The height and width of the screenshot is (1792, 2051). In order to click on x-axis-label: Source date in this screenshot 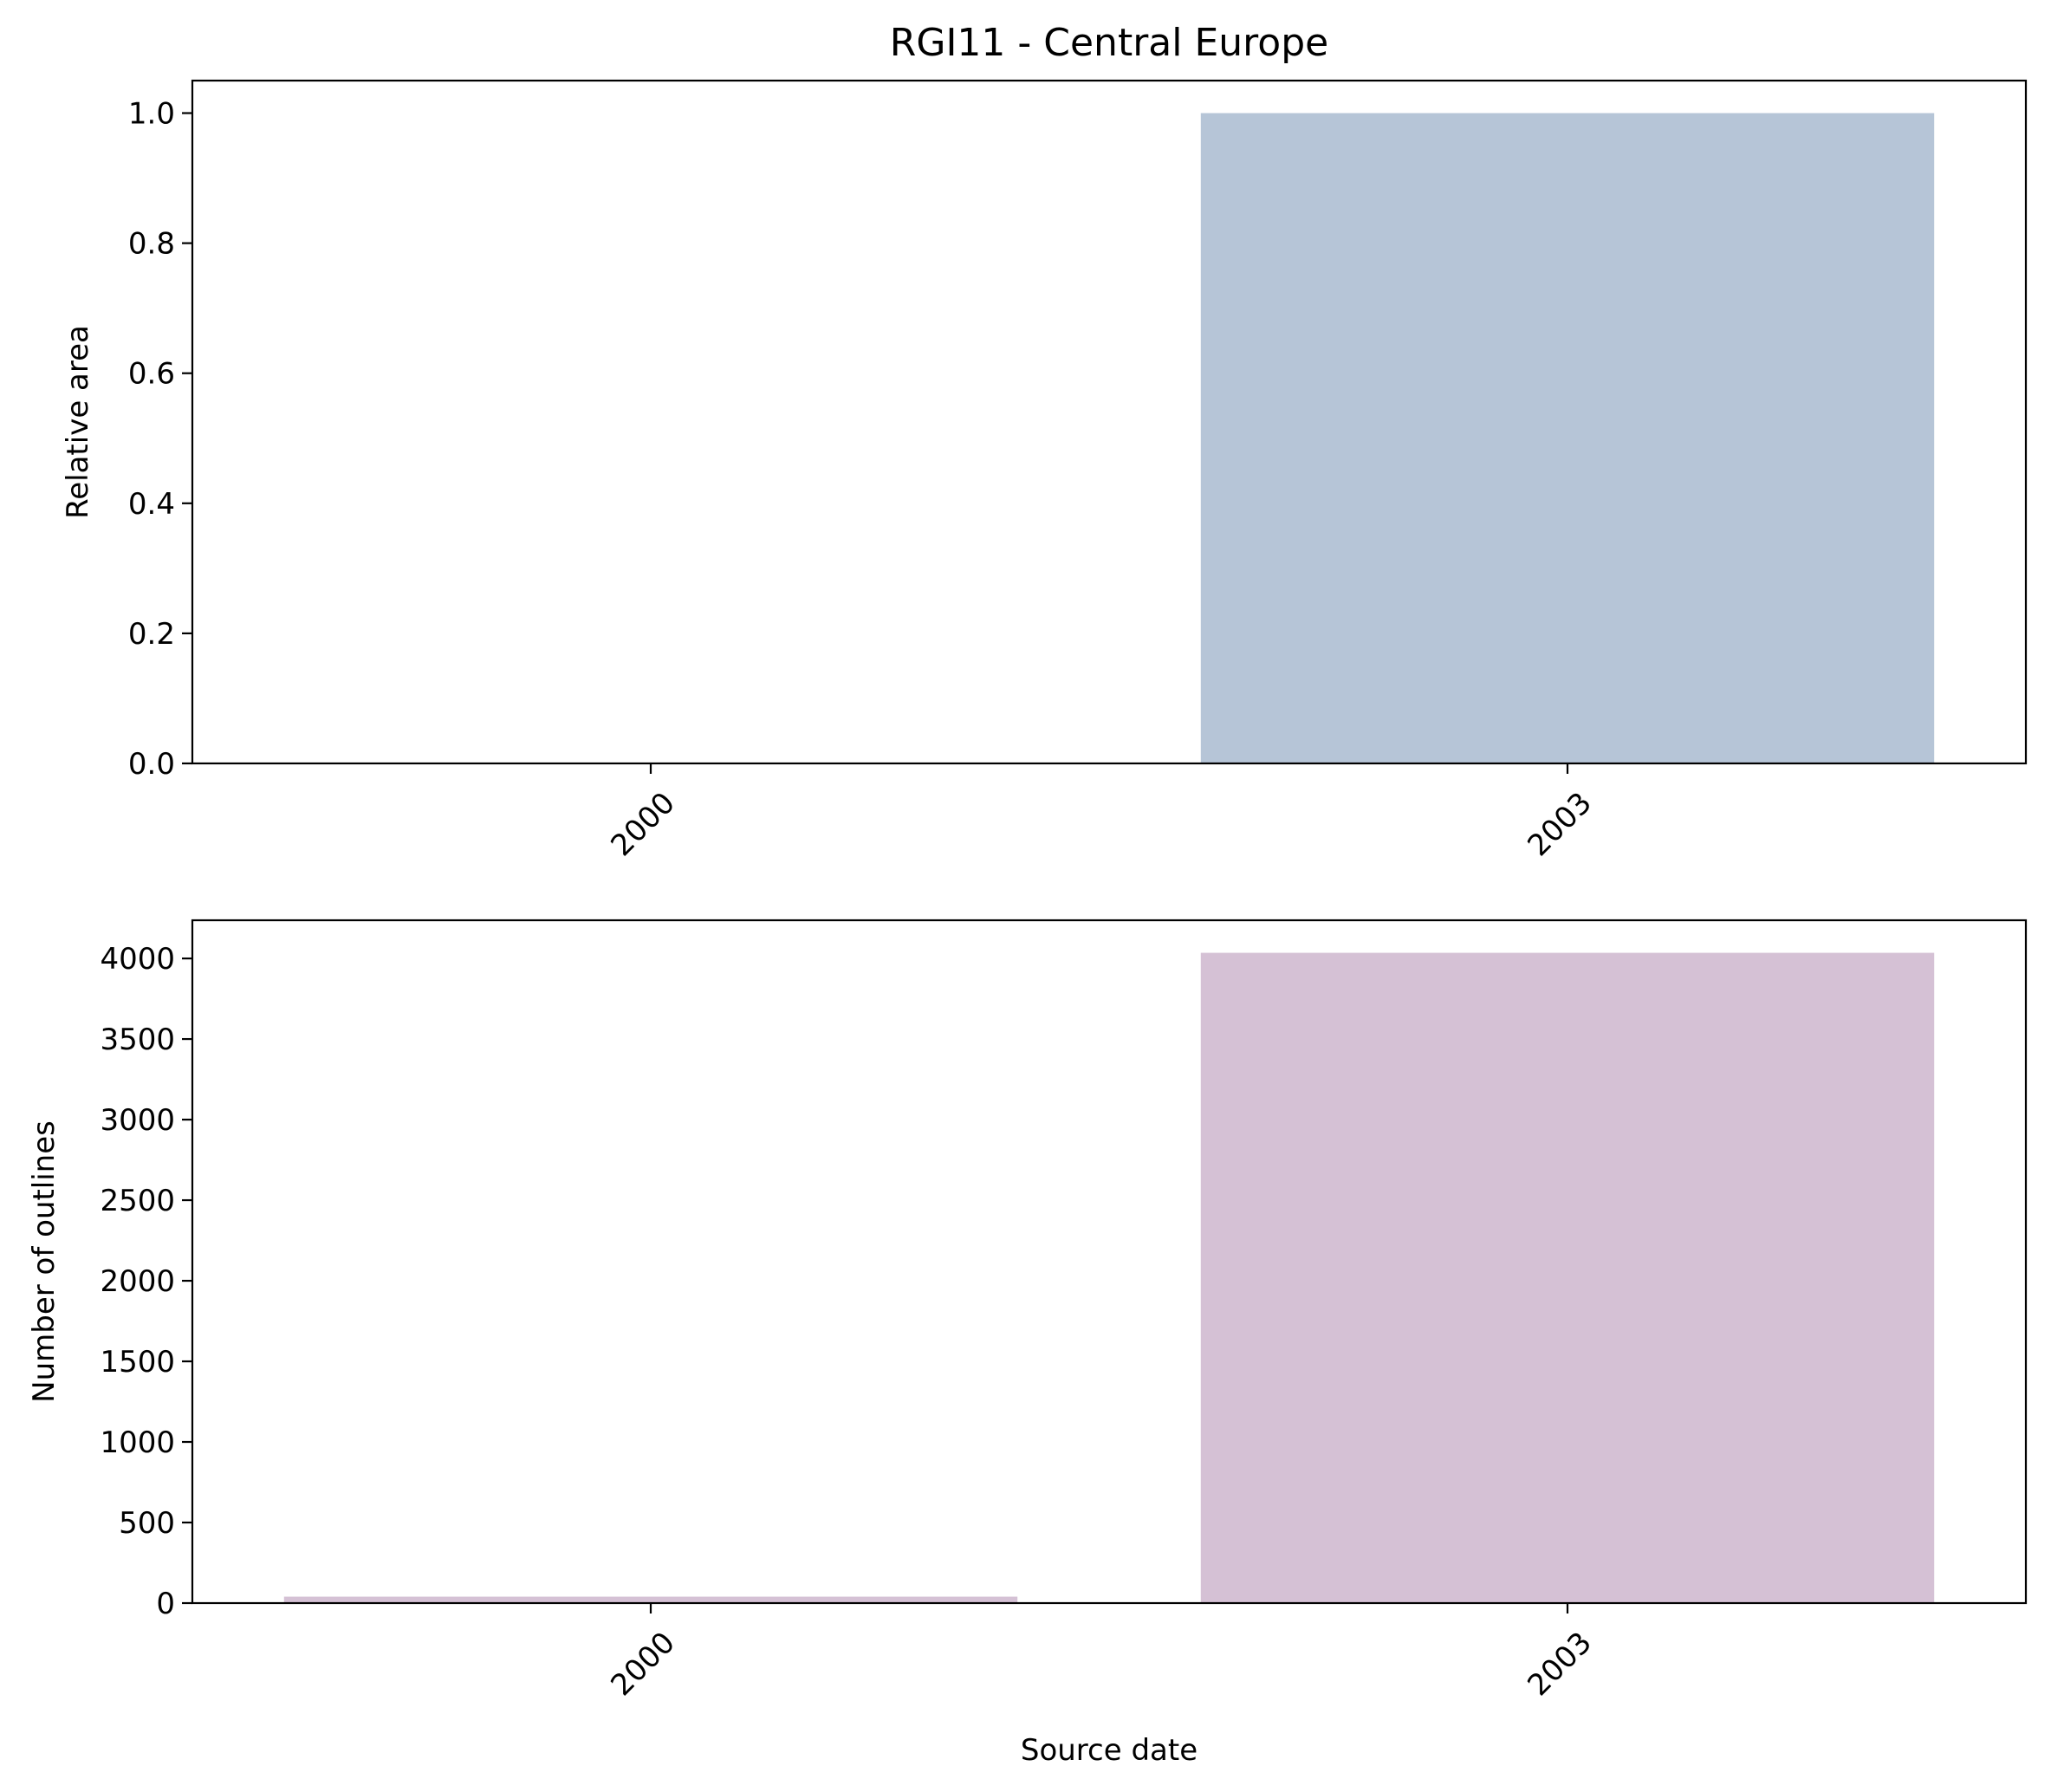, I will do `click(1109, 1751)`.